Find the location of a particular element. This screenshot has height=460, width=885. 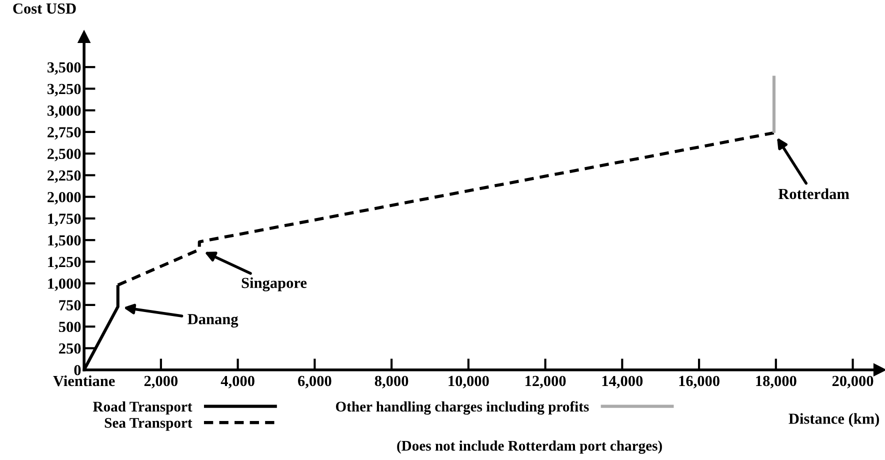

legend-label: Sea Transport is located at coordinates (148, 424).